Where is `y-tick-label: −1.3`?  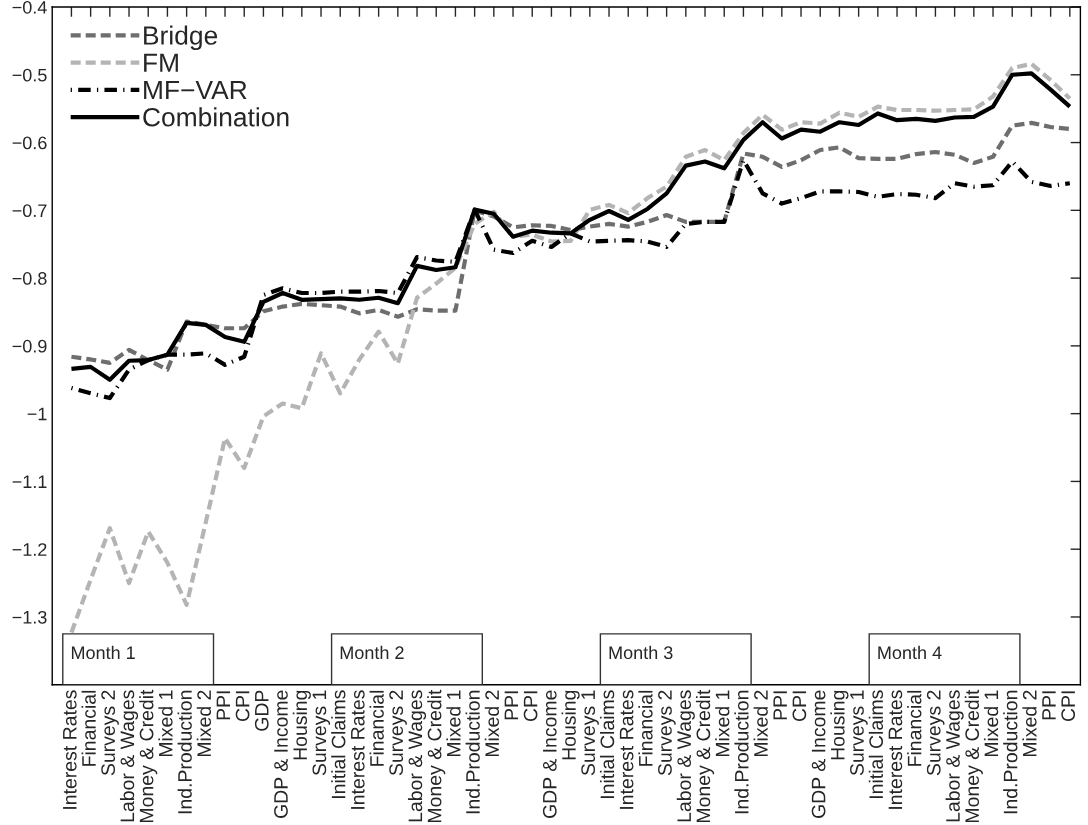 y-tick-label: −1.3 is located at coordinates (29, 617).